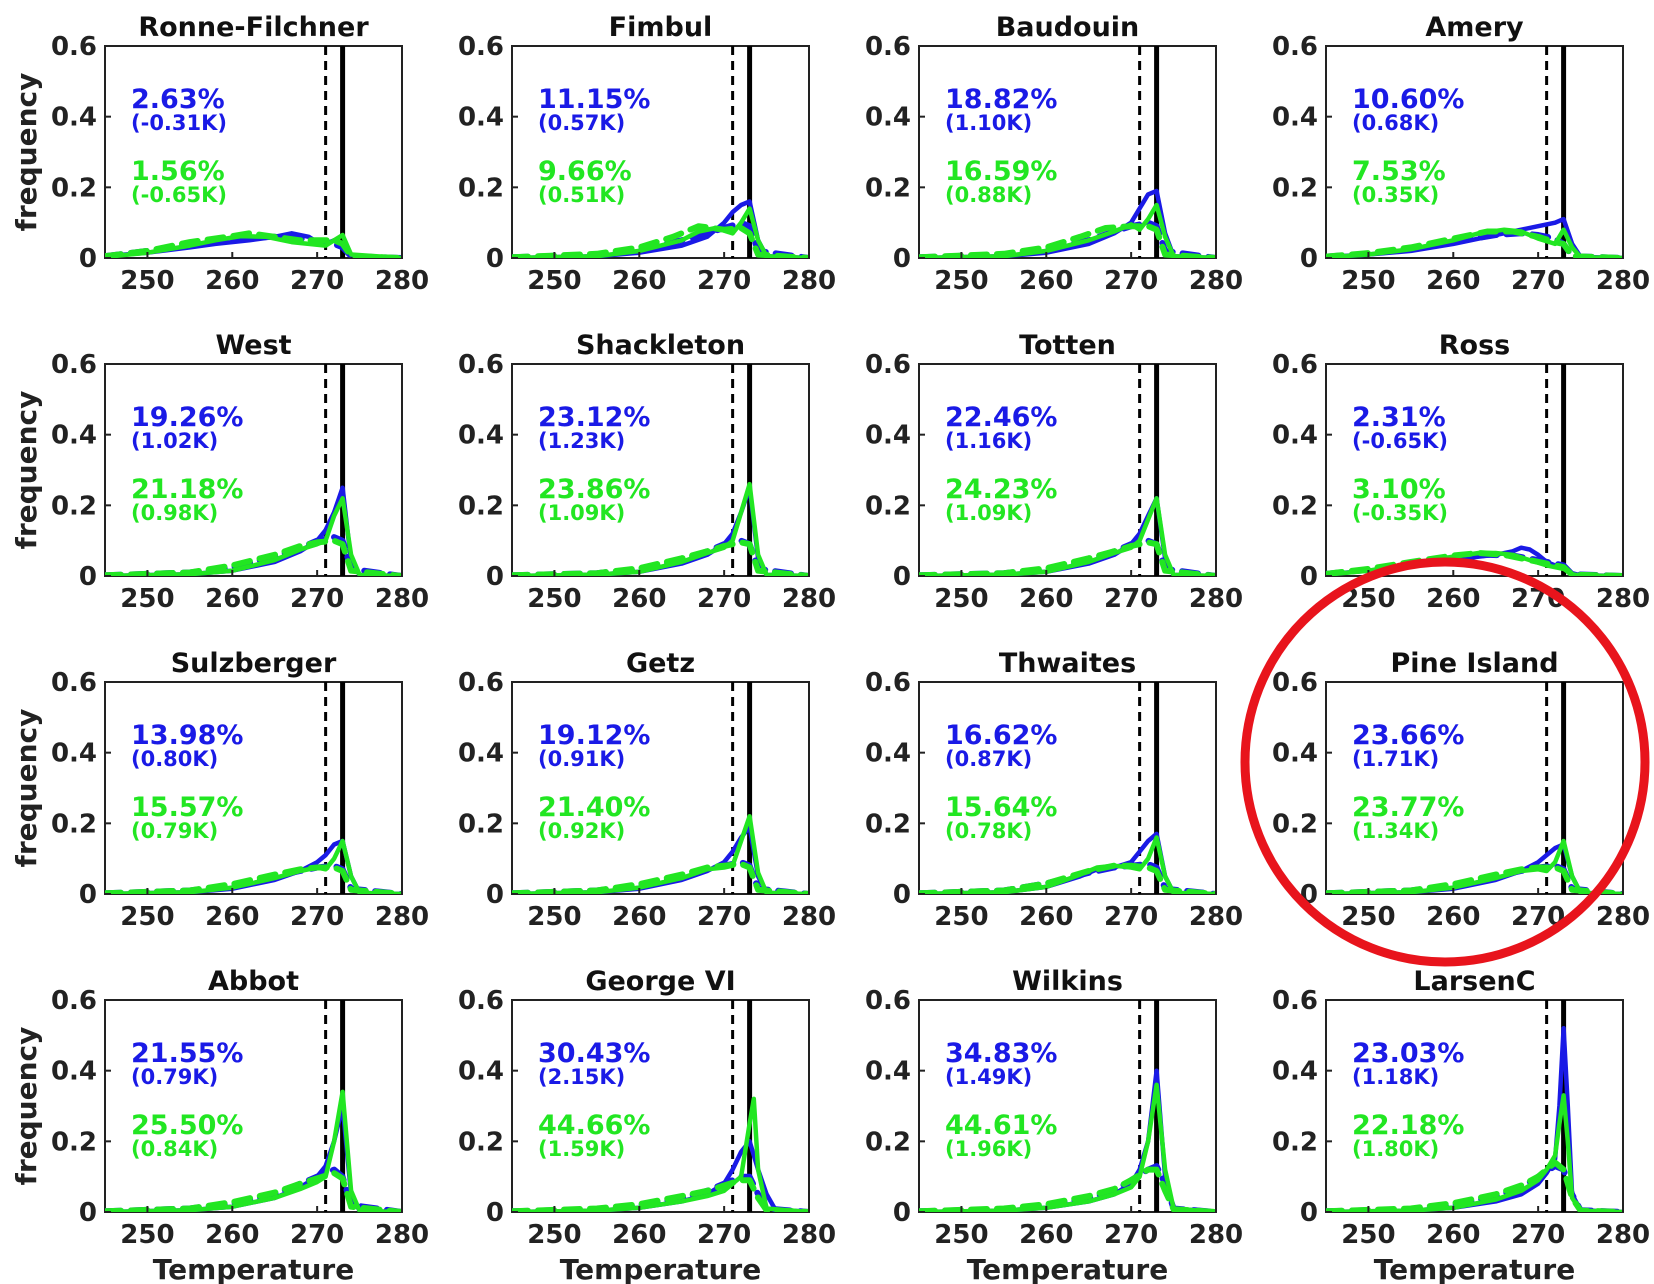 The image size is (1654, 1284). What do you see at coordinates (1395, 759) in the screenshot?
I see `blue-delta: (1.71K)` at bounding box center [1395, 759].